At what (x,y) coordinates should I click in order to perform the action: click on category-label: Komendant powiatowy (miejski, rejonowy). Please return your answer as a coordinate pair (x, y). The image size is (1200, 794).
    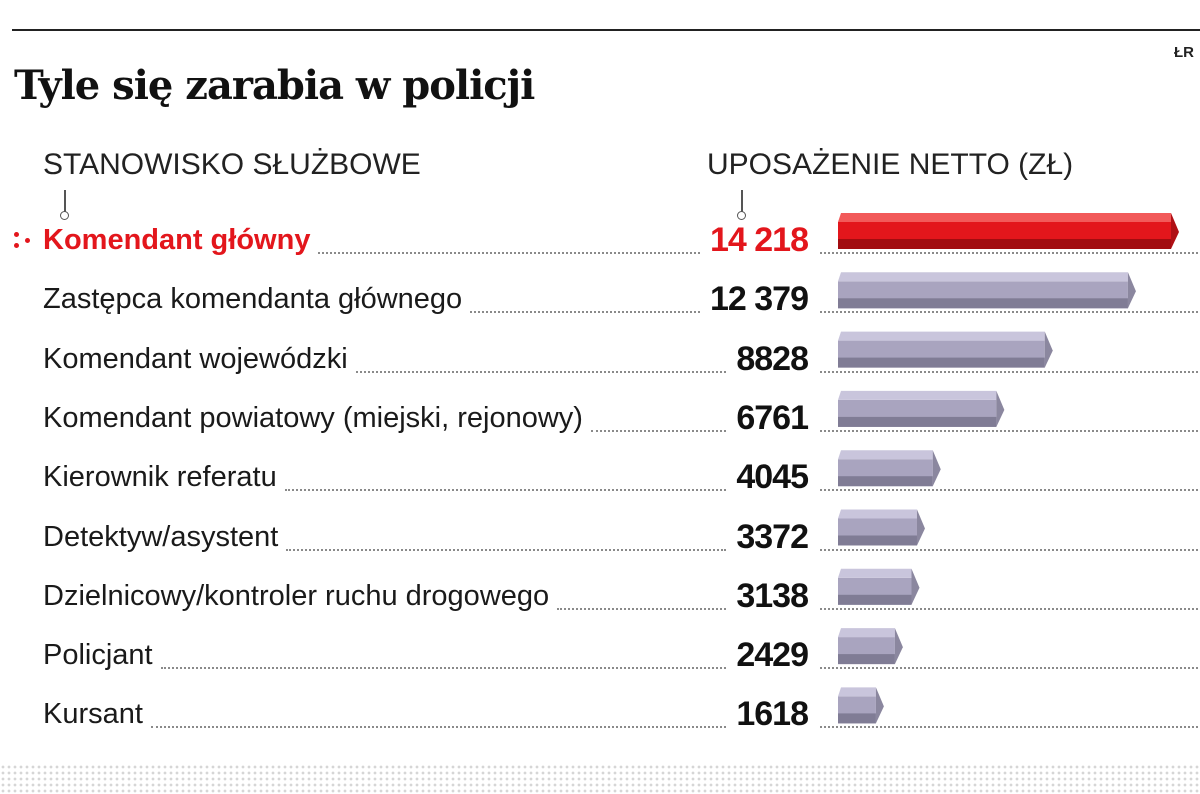
    Looking at the image, I should click on (313, 417).